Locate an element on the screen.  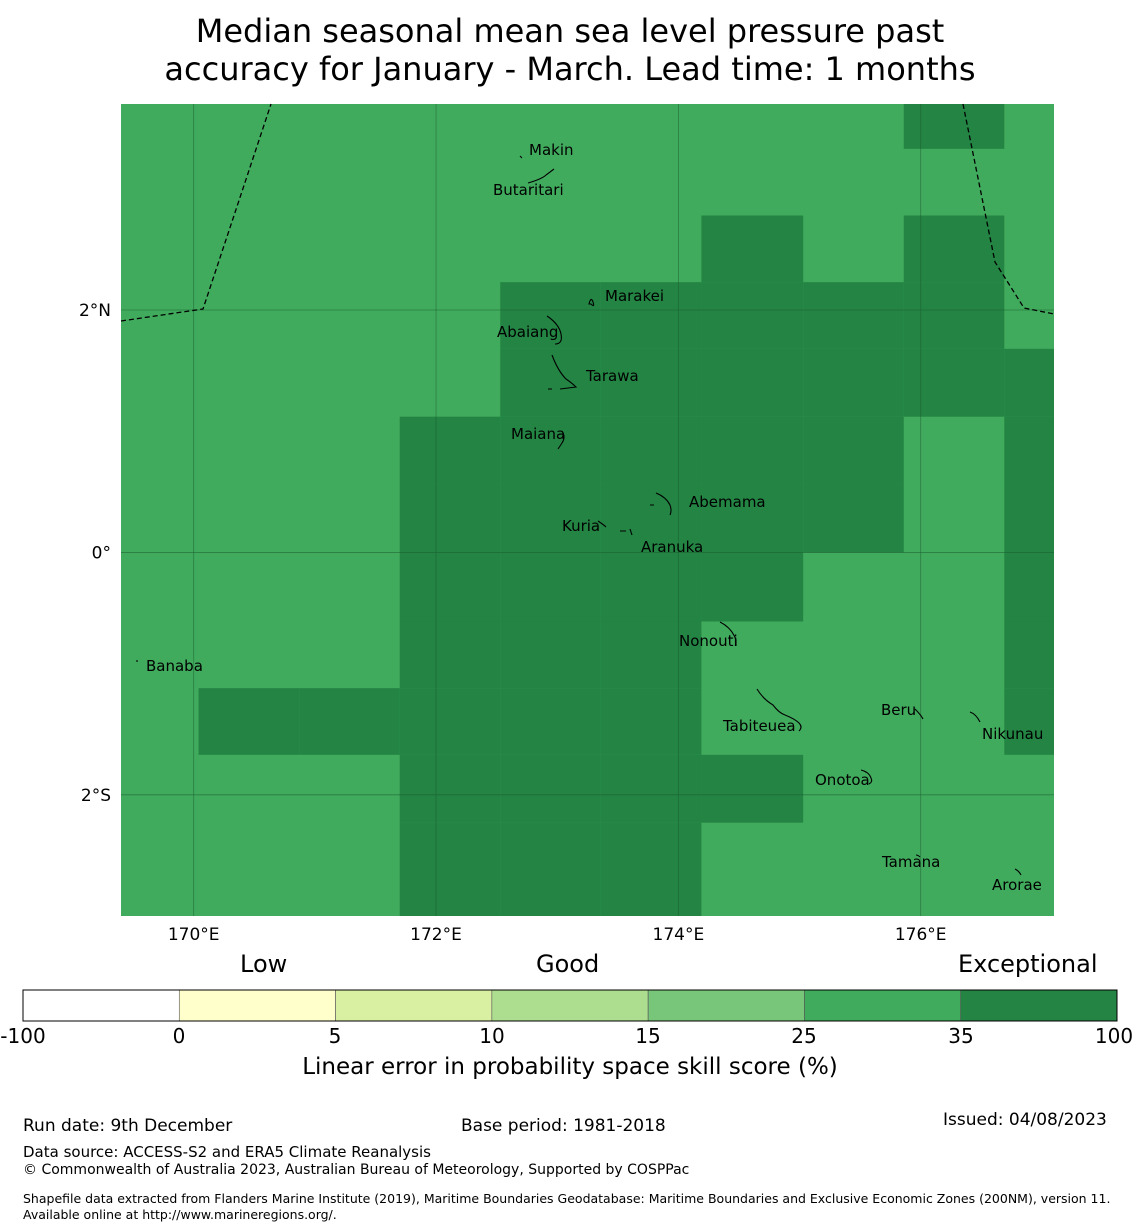
lon-tick-label: 172°E is located at coordinates (436, 935).